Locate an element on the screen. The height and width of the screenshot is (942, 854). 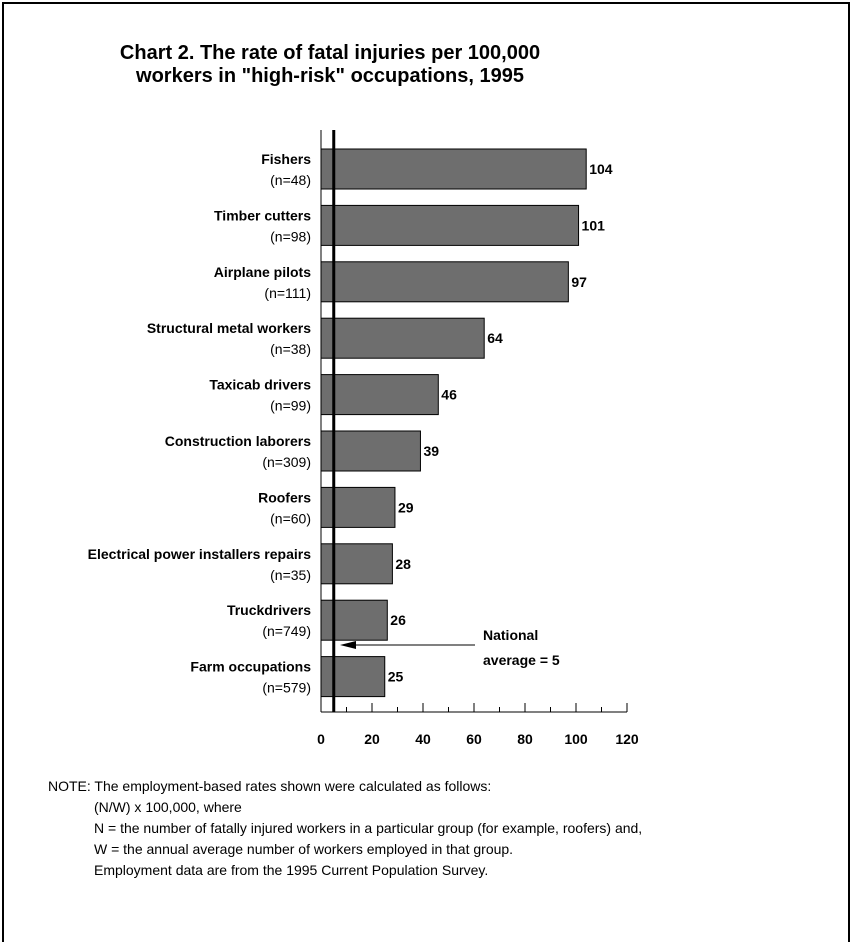
x-tick-label-5: 100 is located at coordinates (576, 739).